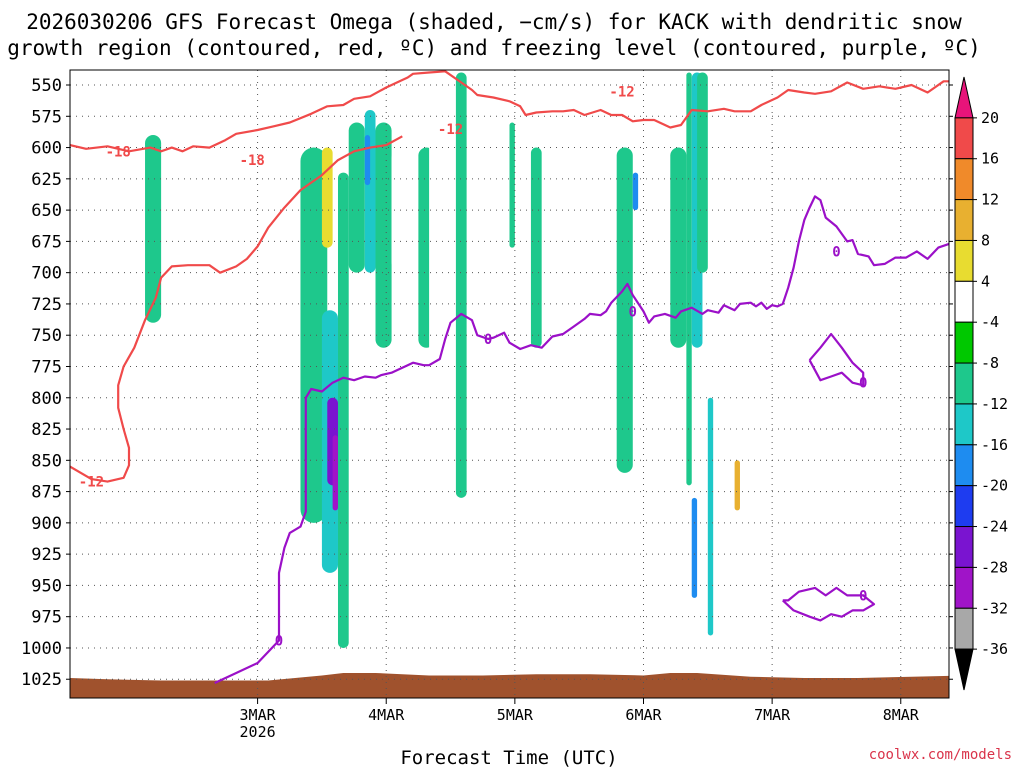 This screenshot has height=768, width=1024. Describe the element at coordinates (450, 130) in the screenshot. I see `red-contour-label-2: -12` at that location.